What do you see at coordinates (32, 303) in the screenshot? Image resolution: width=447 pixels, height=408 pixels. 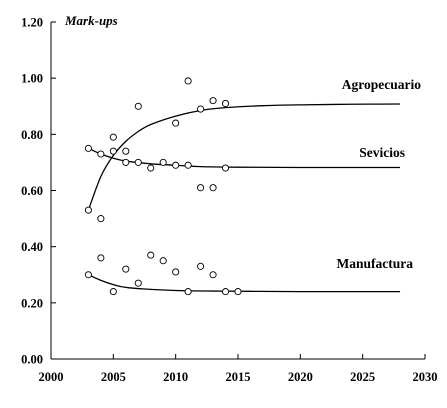 I see `y-tick-label: 0.20` at bounding box center [32, 303].